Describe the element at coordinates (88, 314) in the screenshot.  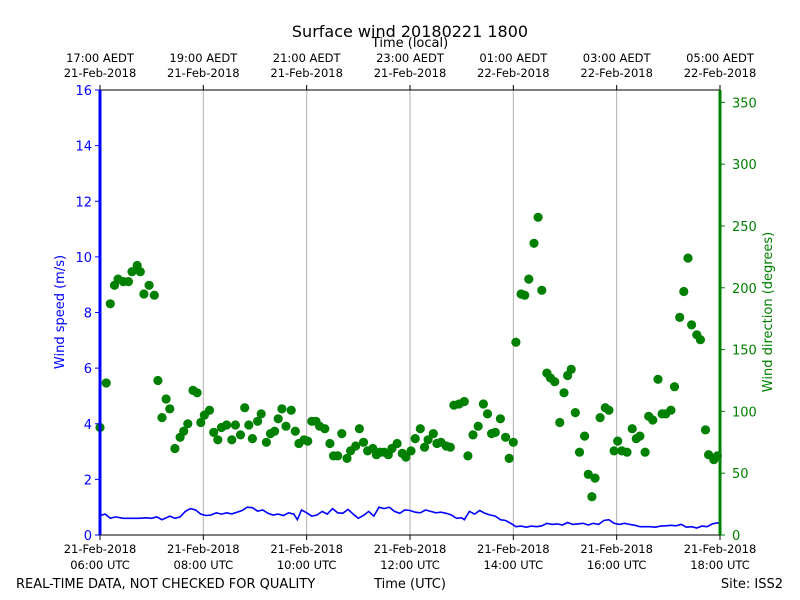
I see `left-tick-label: 8` at that location.